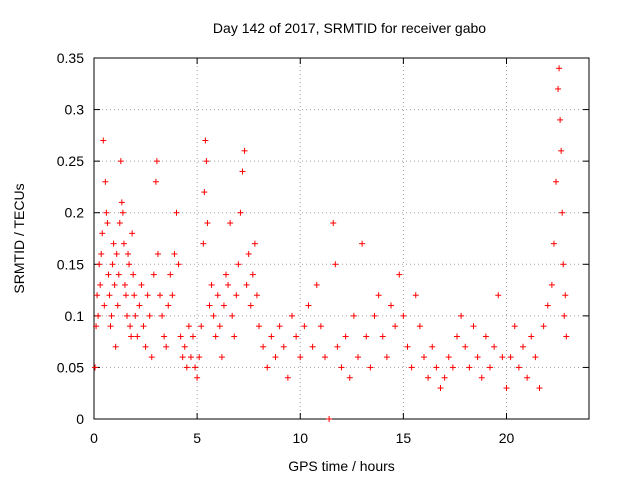 Image resolution: width=640 pixels, height=480 pixels. Describe the element at coordinates (75, 316) in the screenshot. I see `y-tick-label: 0.1` at that location.